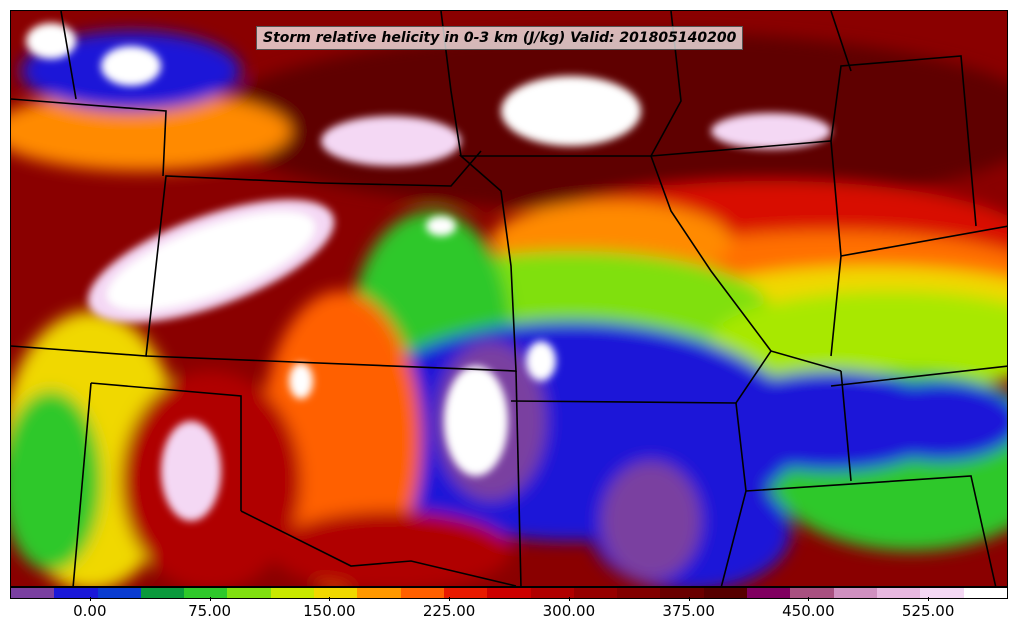 Image resolution: width=1018 pixels, height=633 pixels. Describe the element at coordinates (509, 599) in the screenshot. I see `colorbar-ticks` at that location.